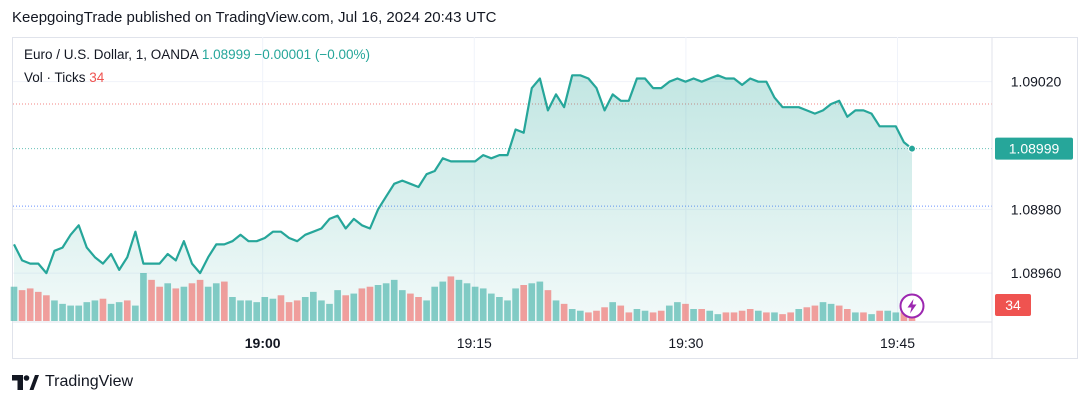 The height and width of the screenshot is (407, 1090). What do you see at coordinates (474, 343) in the screenshot?
I see `x-tick-label: 19:15` at bounding box center [474, 343].